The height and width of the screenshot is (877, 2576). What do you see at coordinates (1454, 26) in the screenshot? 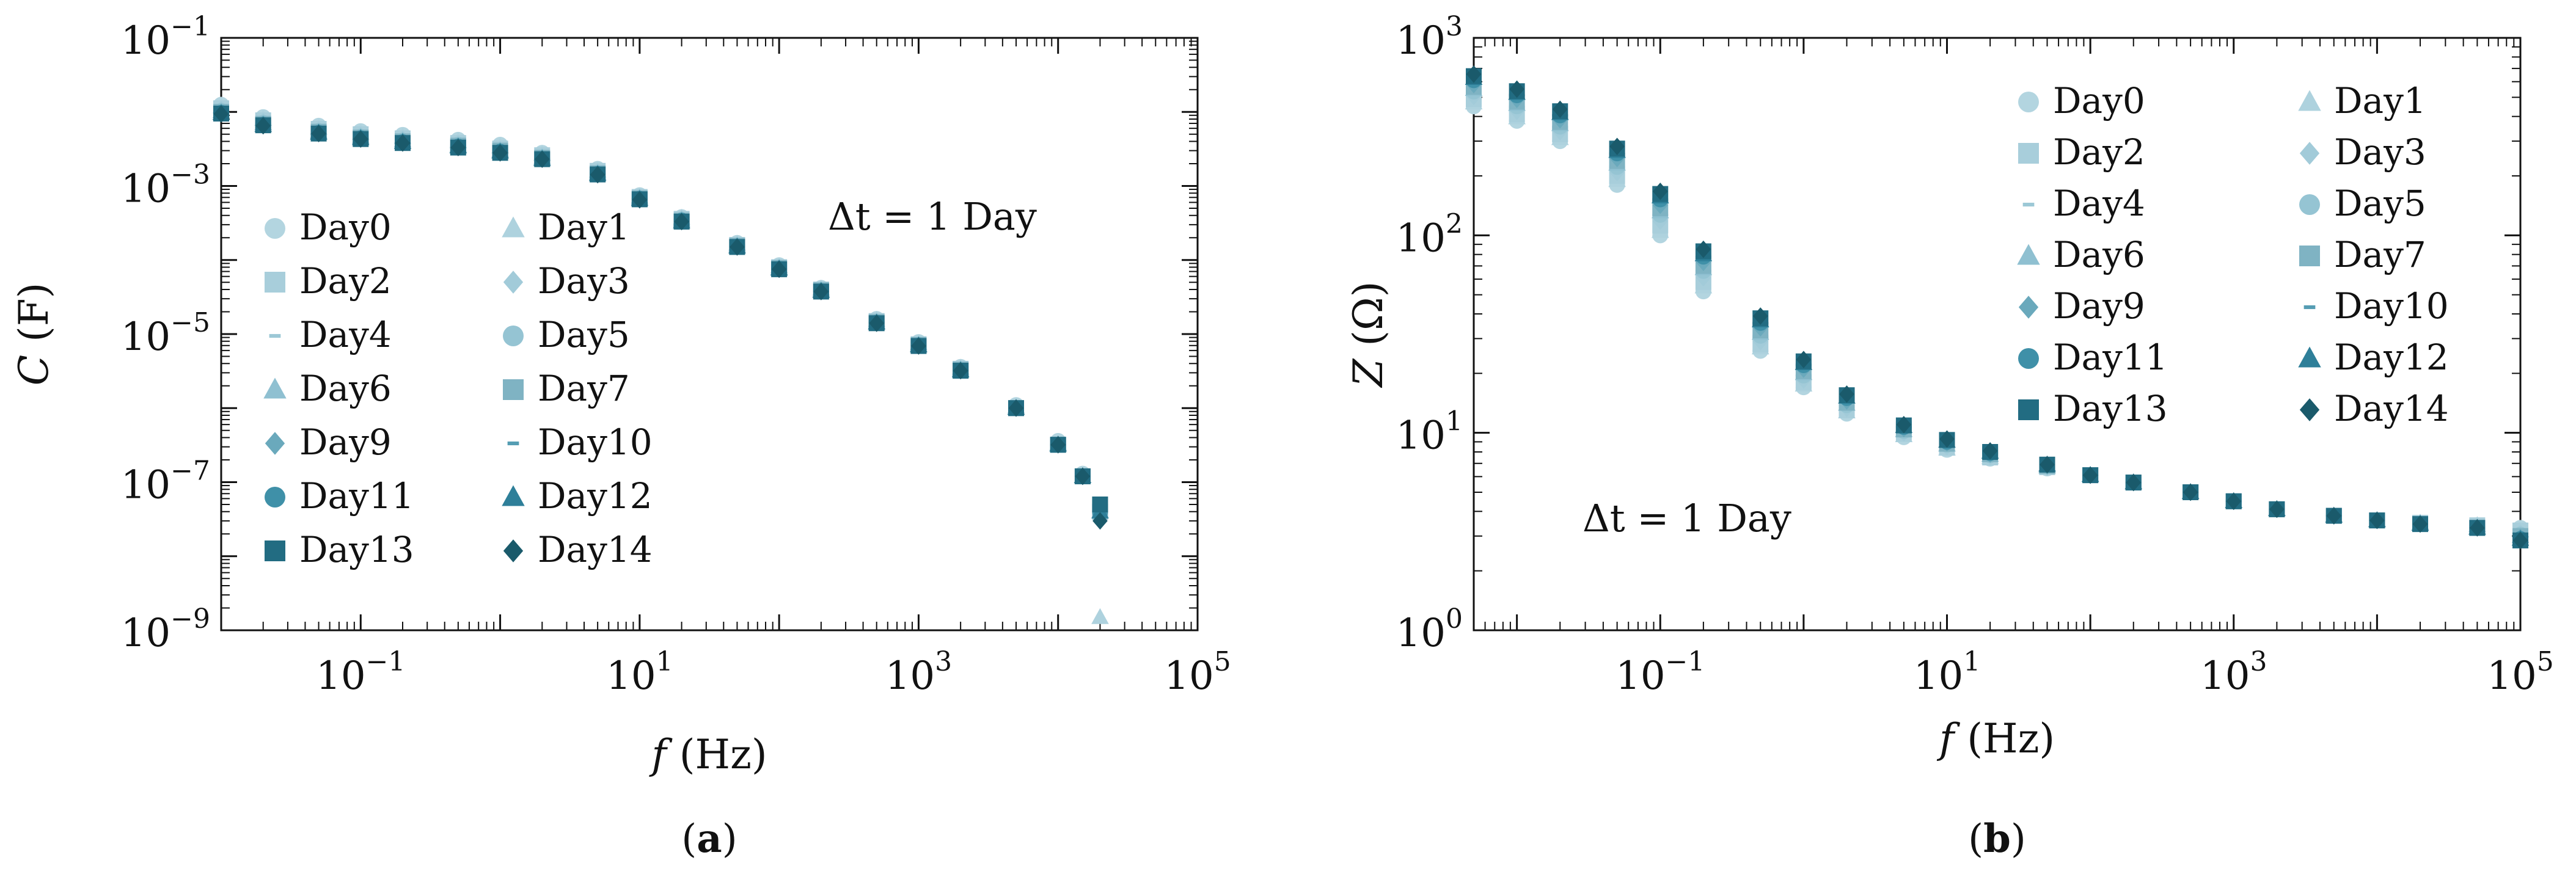
I see `y-tick-exponent: 3` at bounding box center [1454, 26].